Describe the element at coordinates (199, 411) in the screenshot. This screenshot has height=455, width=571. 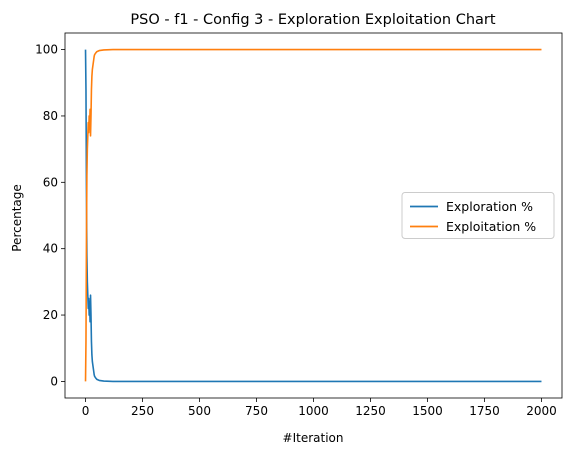
I see `x-tick-label: 500` at that location.